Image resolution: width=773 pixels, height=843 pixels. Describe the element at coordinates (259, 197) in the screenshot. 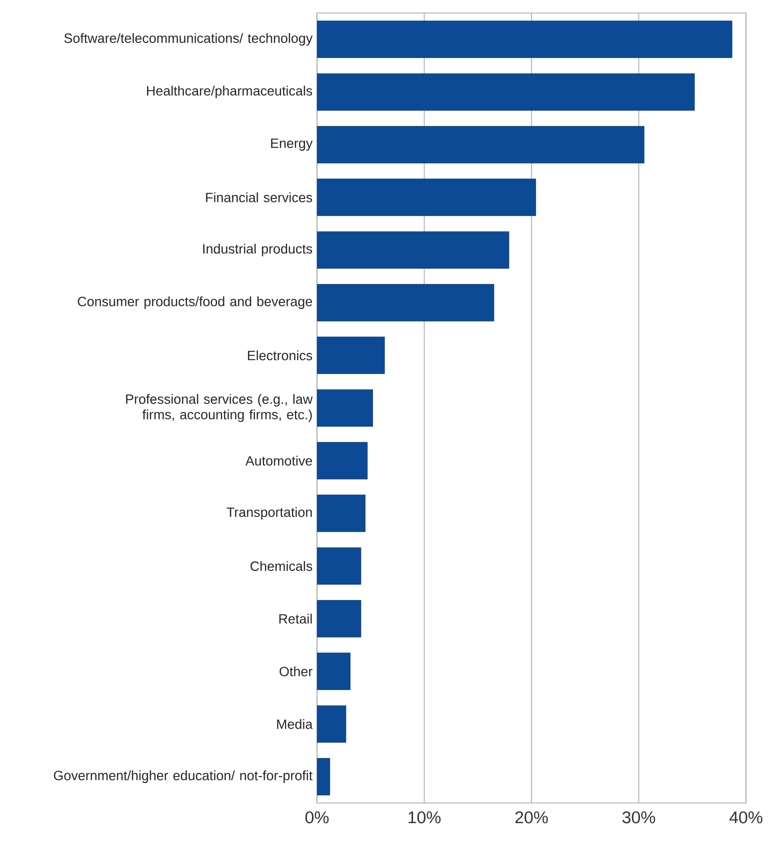

I see `y-tick-label: Financial services` at that location.